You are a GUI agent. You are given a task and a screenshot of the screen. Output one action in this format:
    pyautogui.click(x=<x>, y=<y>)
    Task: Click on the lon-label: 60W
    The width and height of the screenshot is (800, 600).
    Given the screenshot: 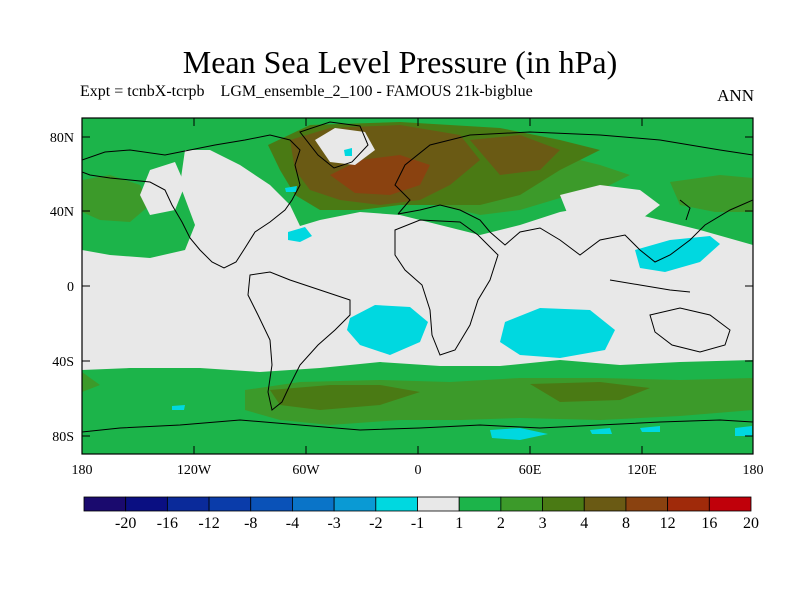 What is the action you would take?
    pyautogui.click(x=306, y=470)
    